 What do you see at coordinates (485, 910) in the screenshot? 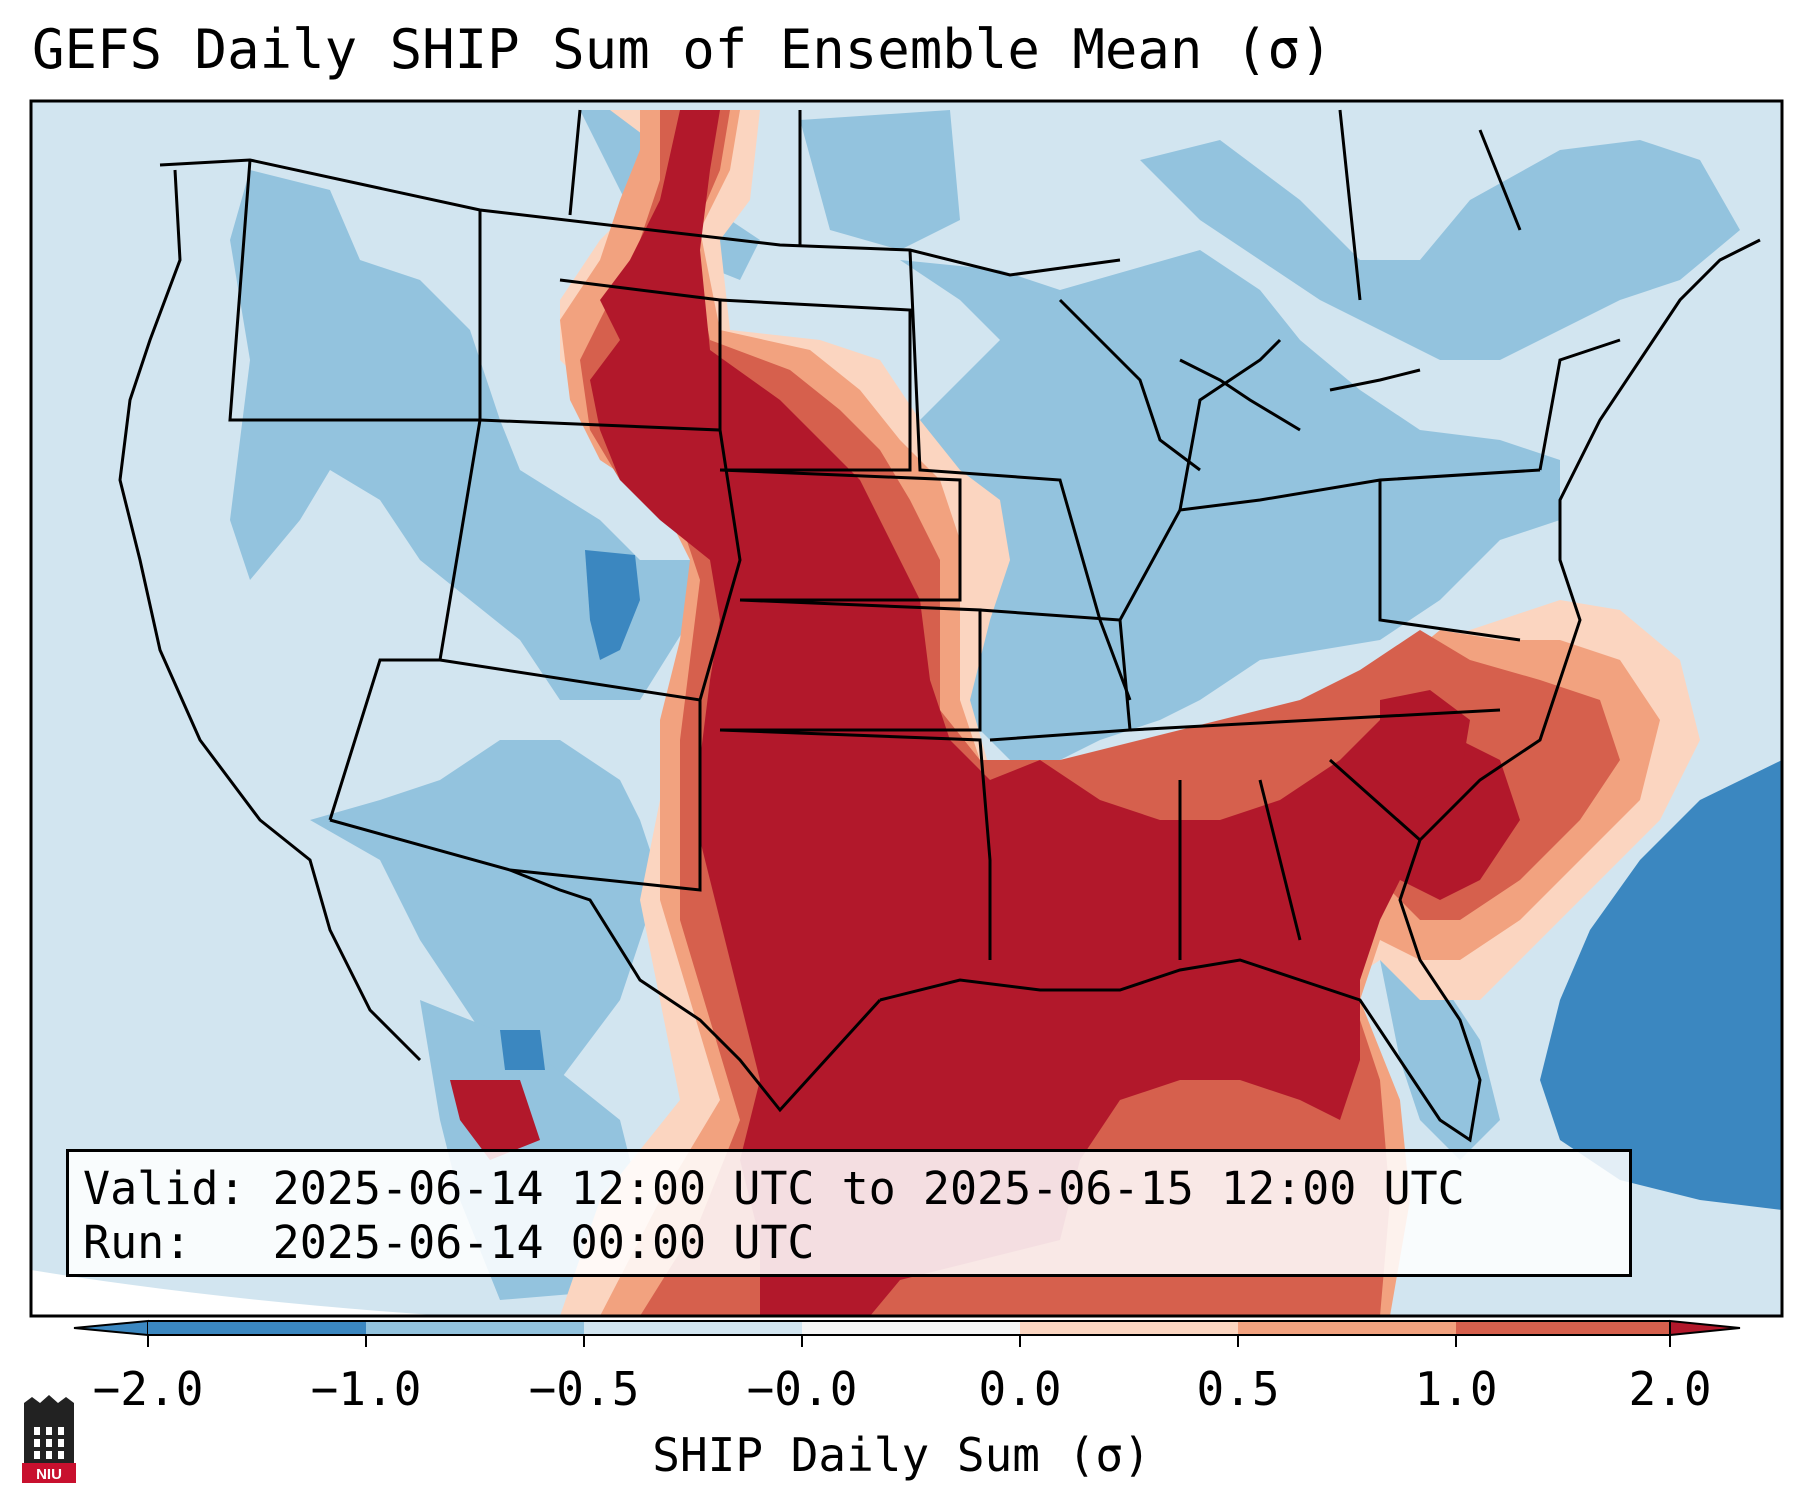
I see `region-negative-southwest` at bounding box center [485, 910].